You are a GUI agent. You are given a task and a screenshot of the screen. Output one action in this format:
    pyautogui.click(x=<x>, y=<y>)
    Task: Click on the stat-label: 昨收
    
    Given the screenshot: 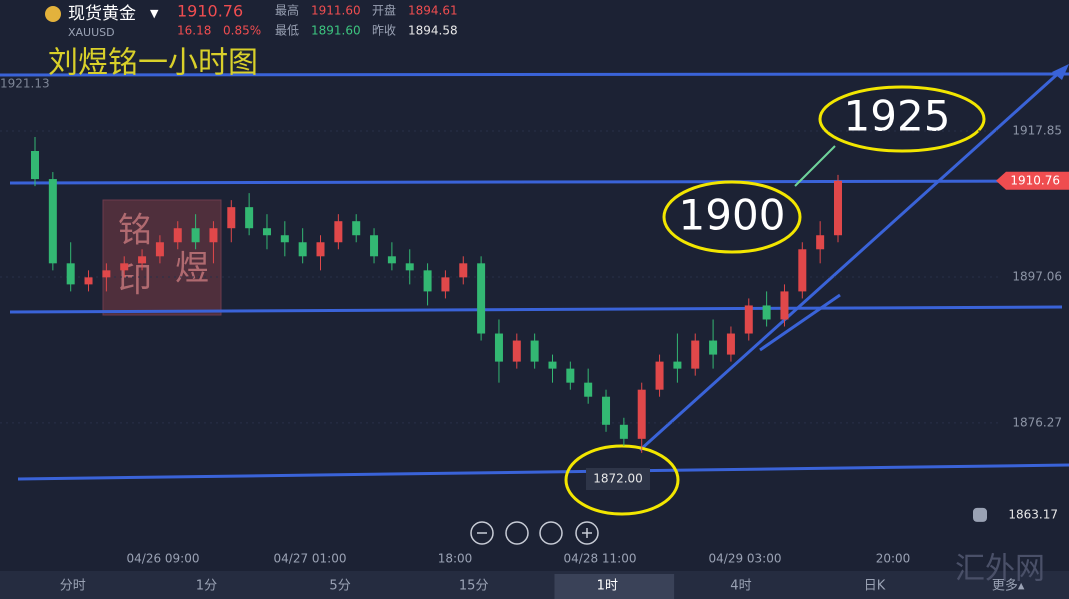 What is the action you would take?
    pyautogui.click(x=384, y=31)
    